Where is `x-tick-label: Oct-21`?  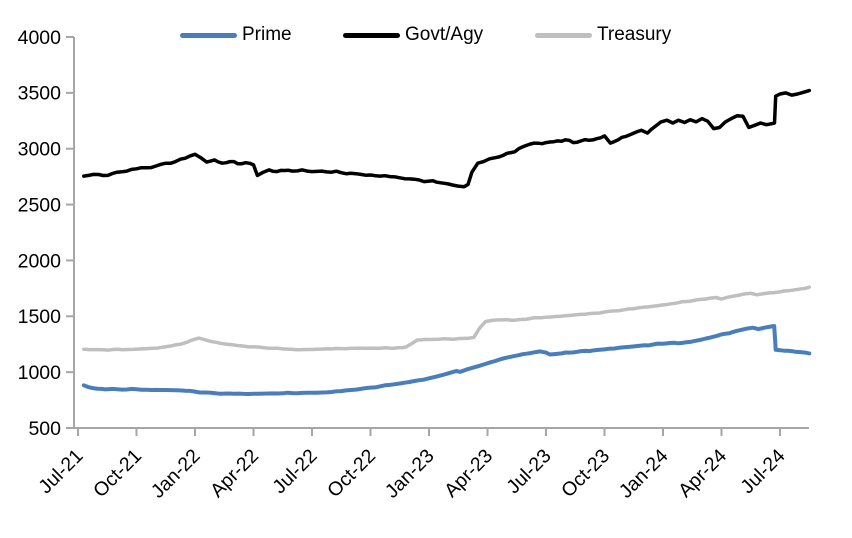
x-tick-label: Oct-21 is located at coordinates (117, 473).